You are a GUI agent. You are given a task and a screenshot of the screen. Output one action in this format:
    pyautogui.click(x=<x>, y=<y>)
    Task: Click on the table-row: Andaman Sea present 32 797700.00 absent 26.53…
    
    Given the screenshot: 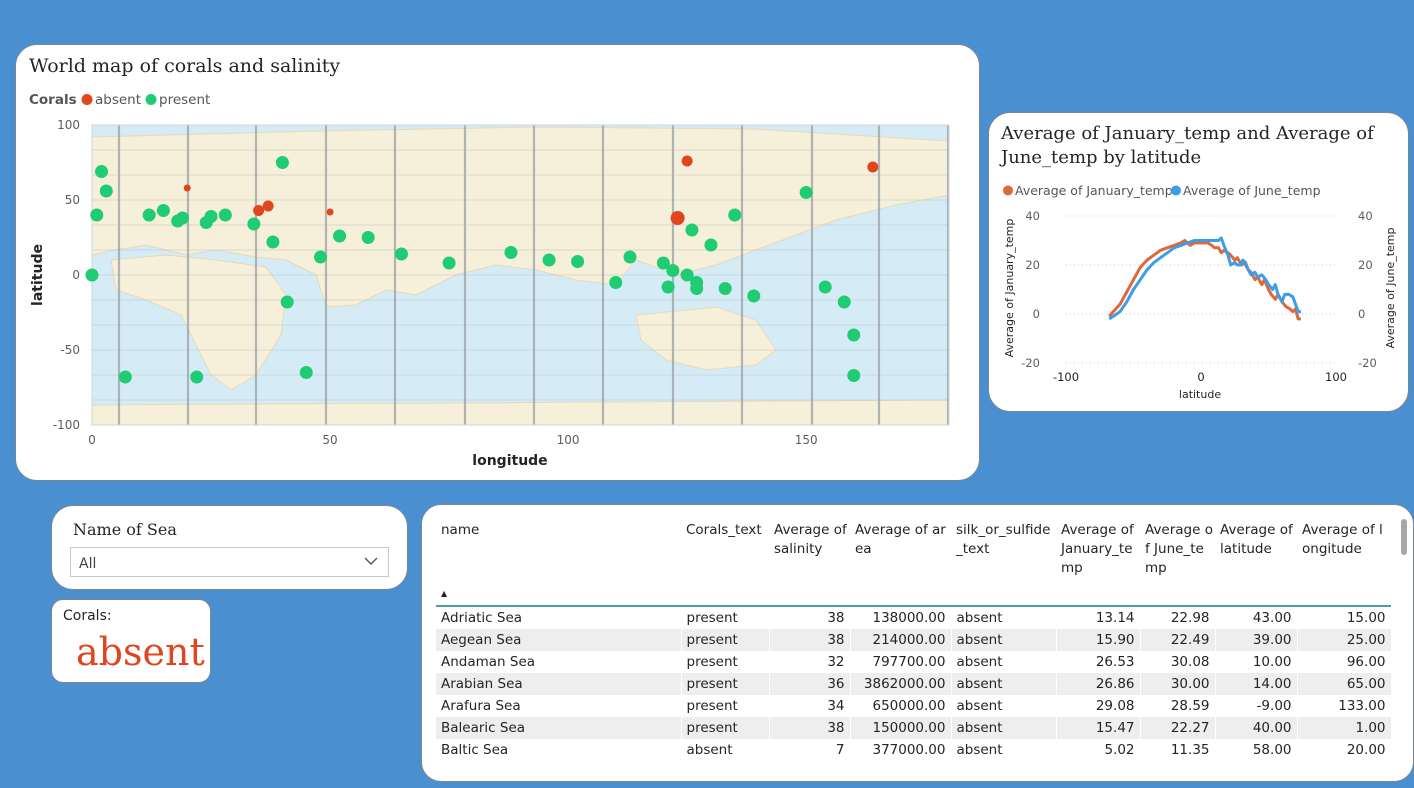 What is the action you would take?
    pyautogui.click(x=913, y=662)
    